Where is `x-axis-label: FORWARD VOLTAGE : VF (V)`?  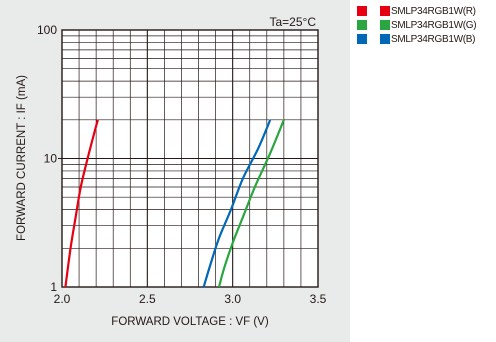
x-axis-label: FORWARD VOLTAGE : VF (V) is located at coordinates (190, 322).